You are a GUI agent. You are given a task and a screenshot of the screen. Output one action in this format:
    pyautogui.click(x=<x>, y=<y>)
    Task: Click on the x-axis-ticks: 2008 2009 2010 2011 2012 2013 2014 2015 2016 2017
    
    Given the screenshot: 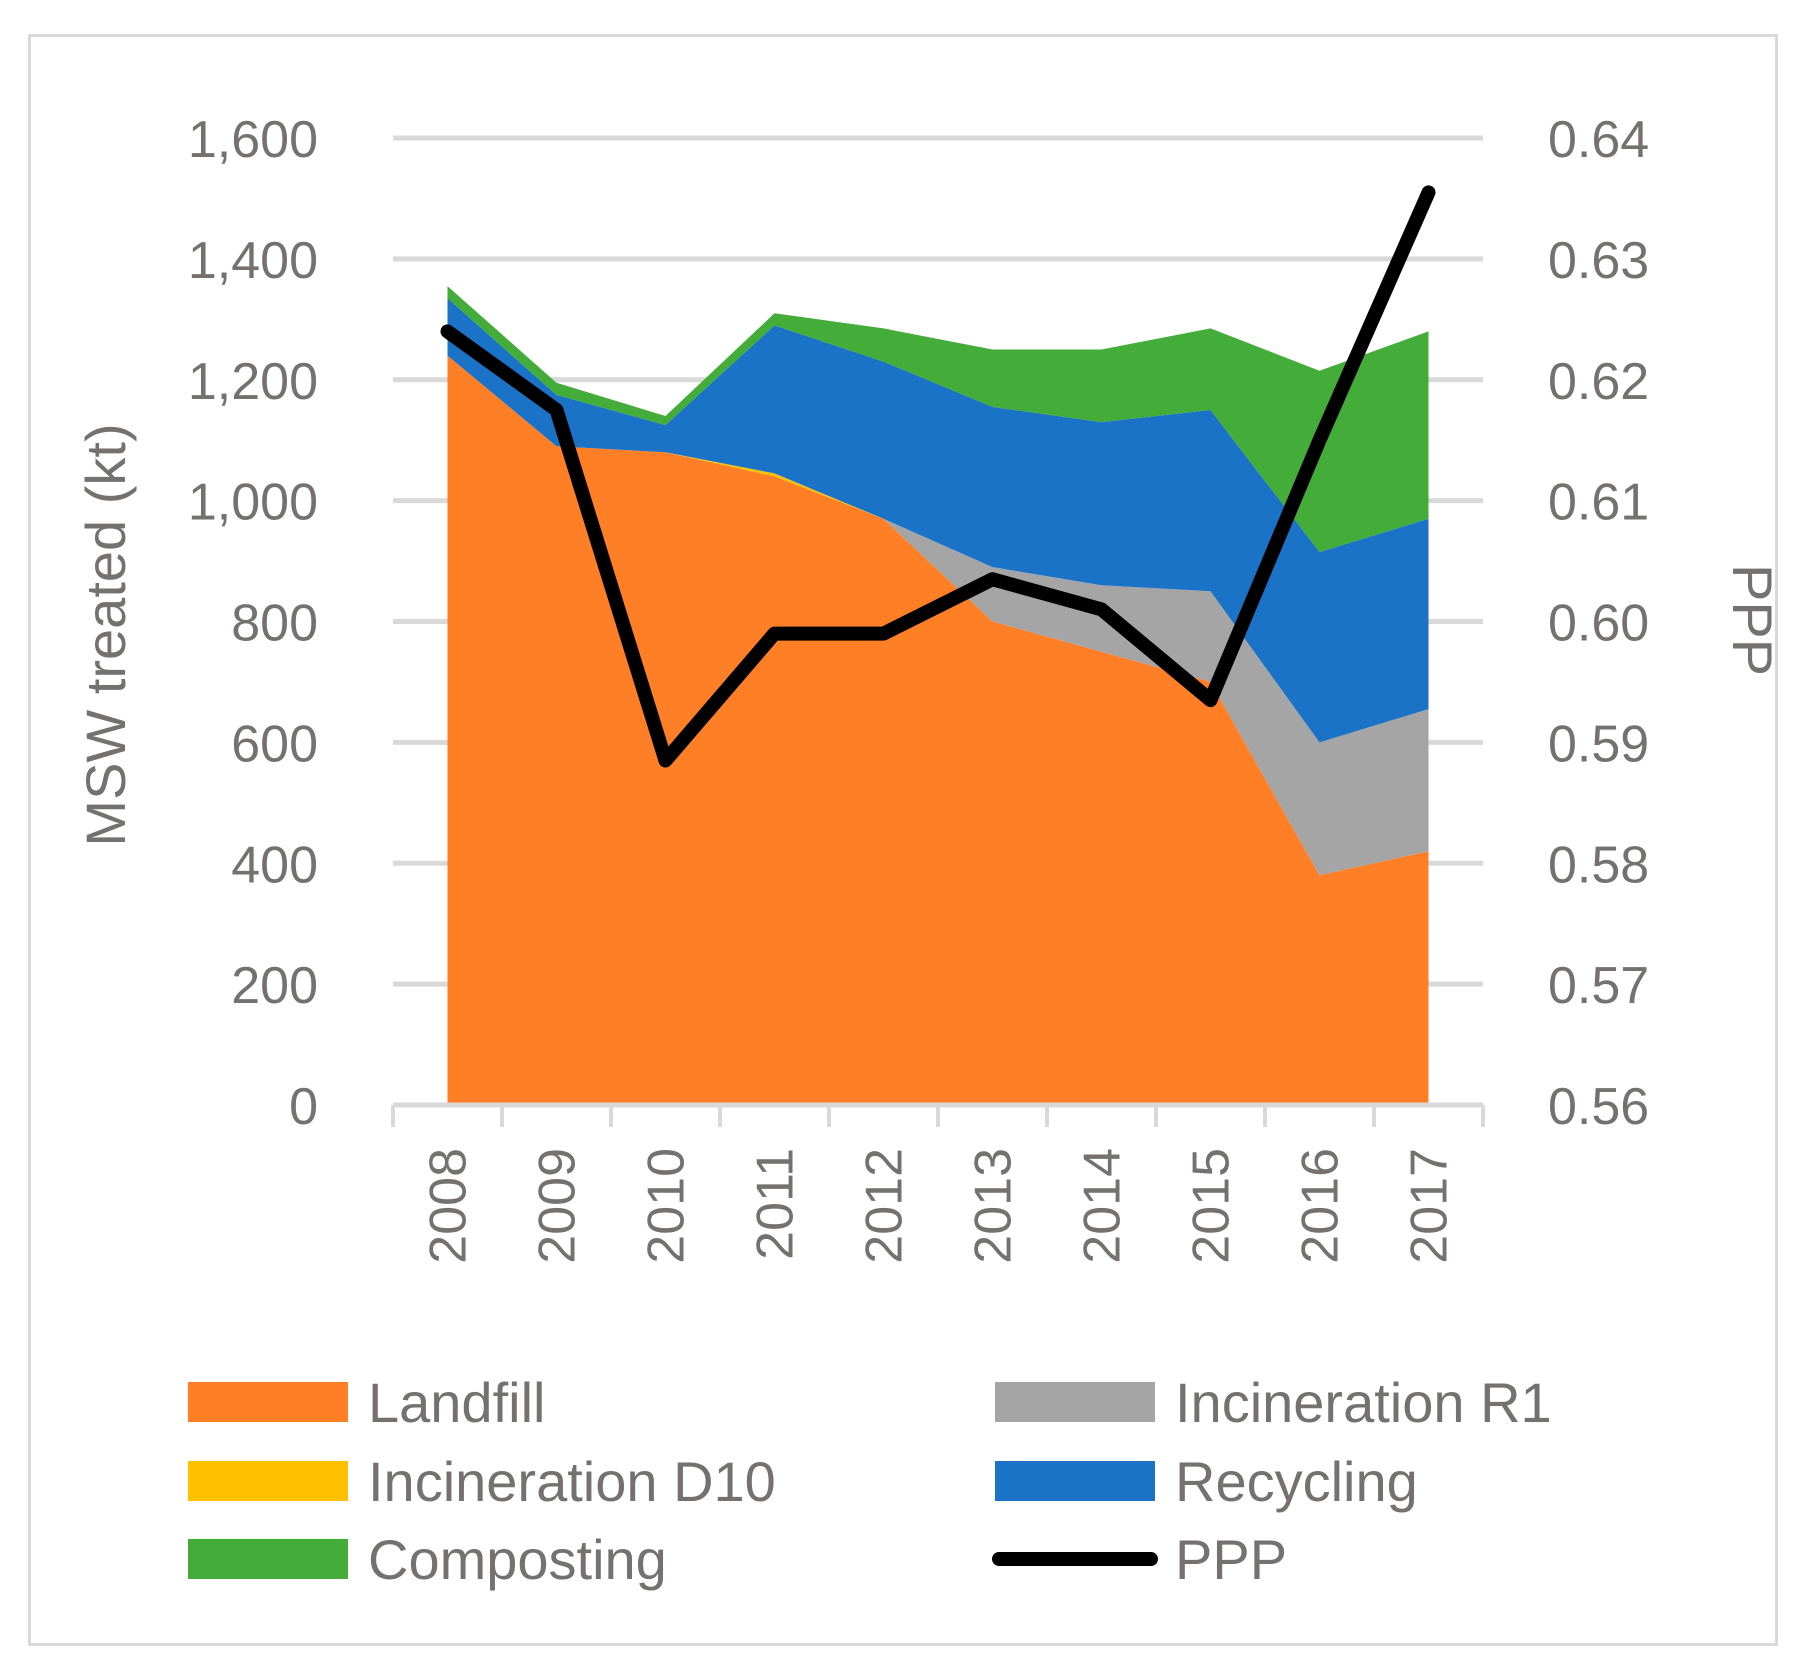 What is the action you would take?
    pyautogui.click(x=939, y=1206)
    